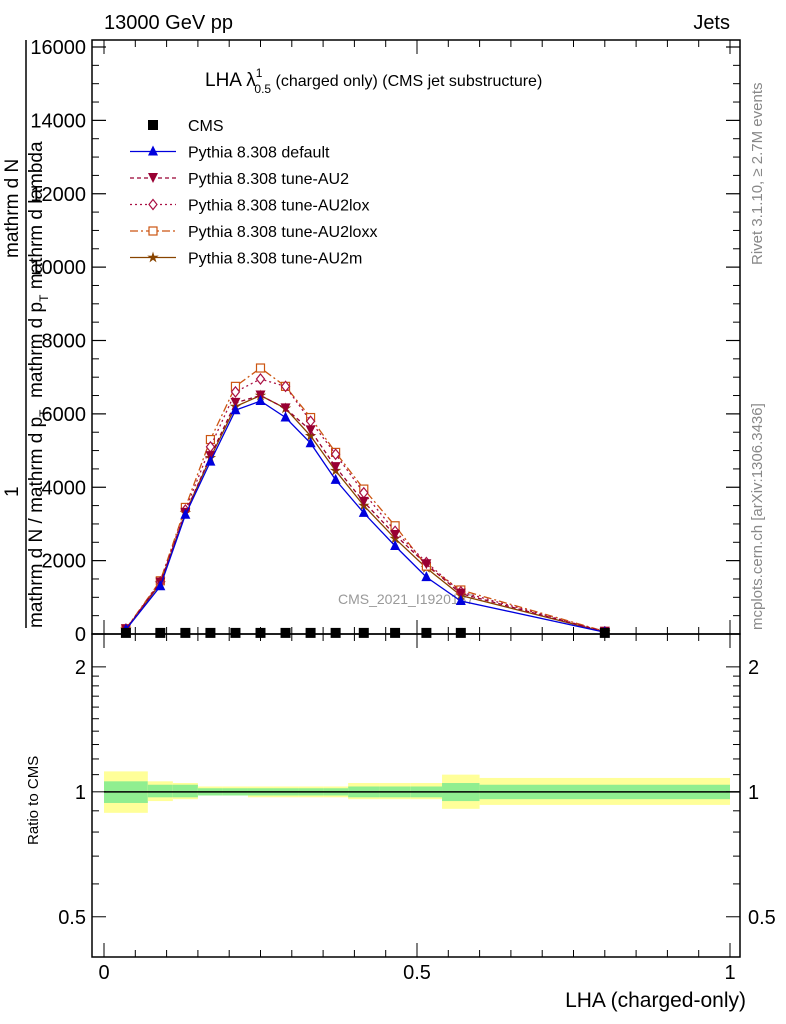 This screenshot has height=1024, width=786. I want to click on rivet-label: Rivet 3.1.10, ≥ 2.7M events, so click(757, 174).